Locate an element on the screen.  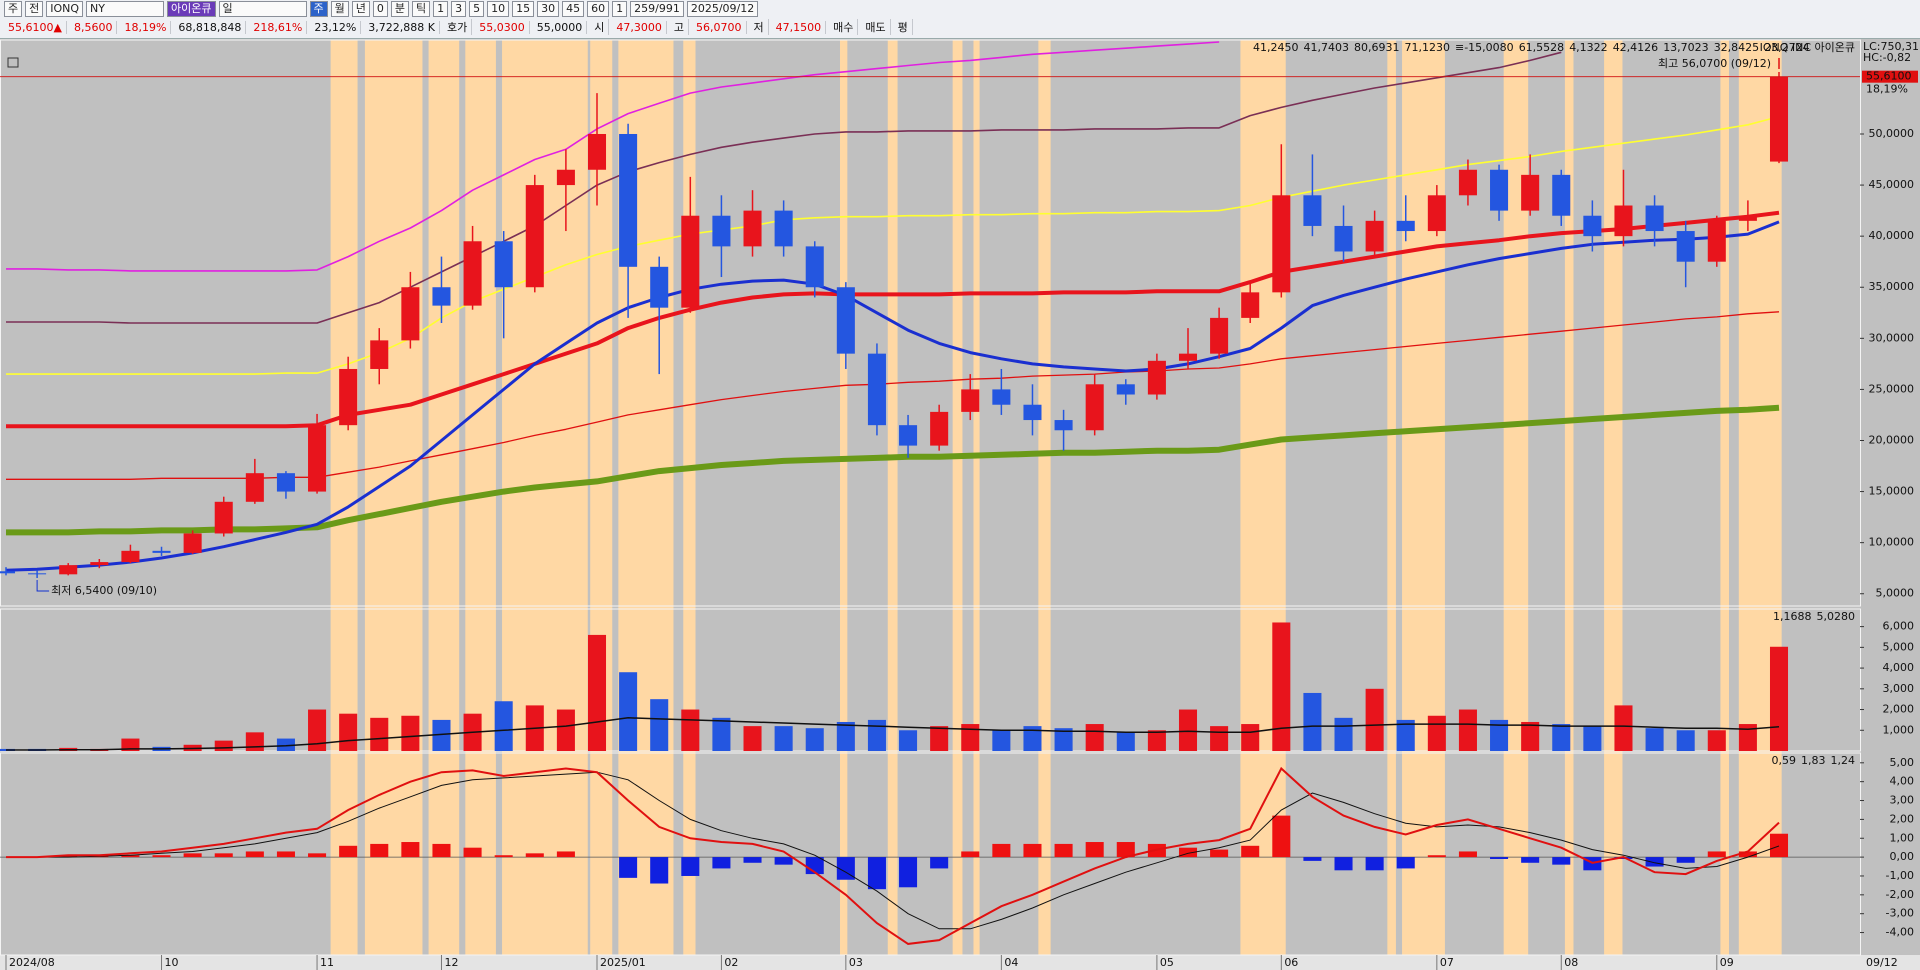
panel-header-value: 1,83 is located at coordinates (1813, 760).